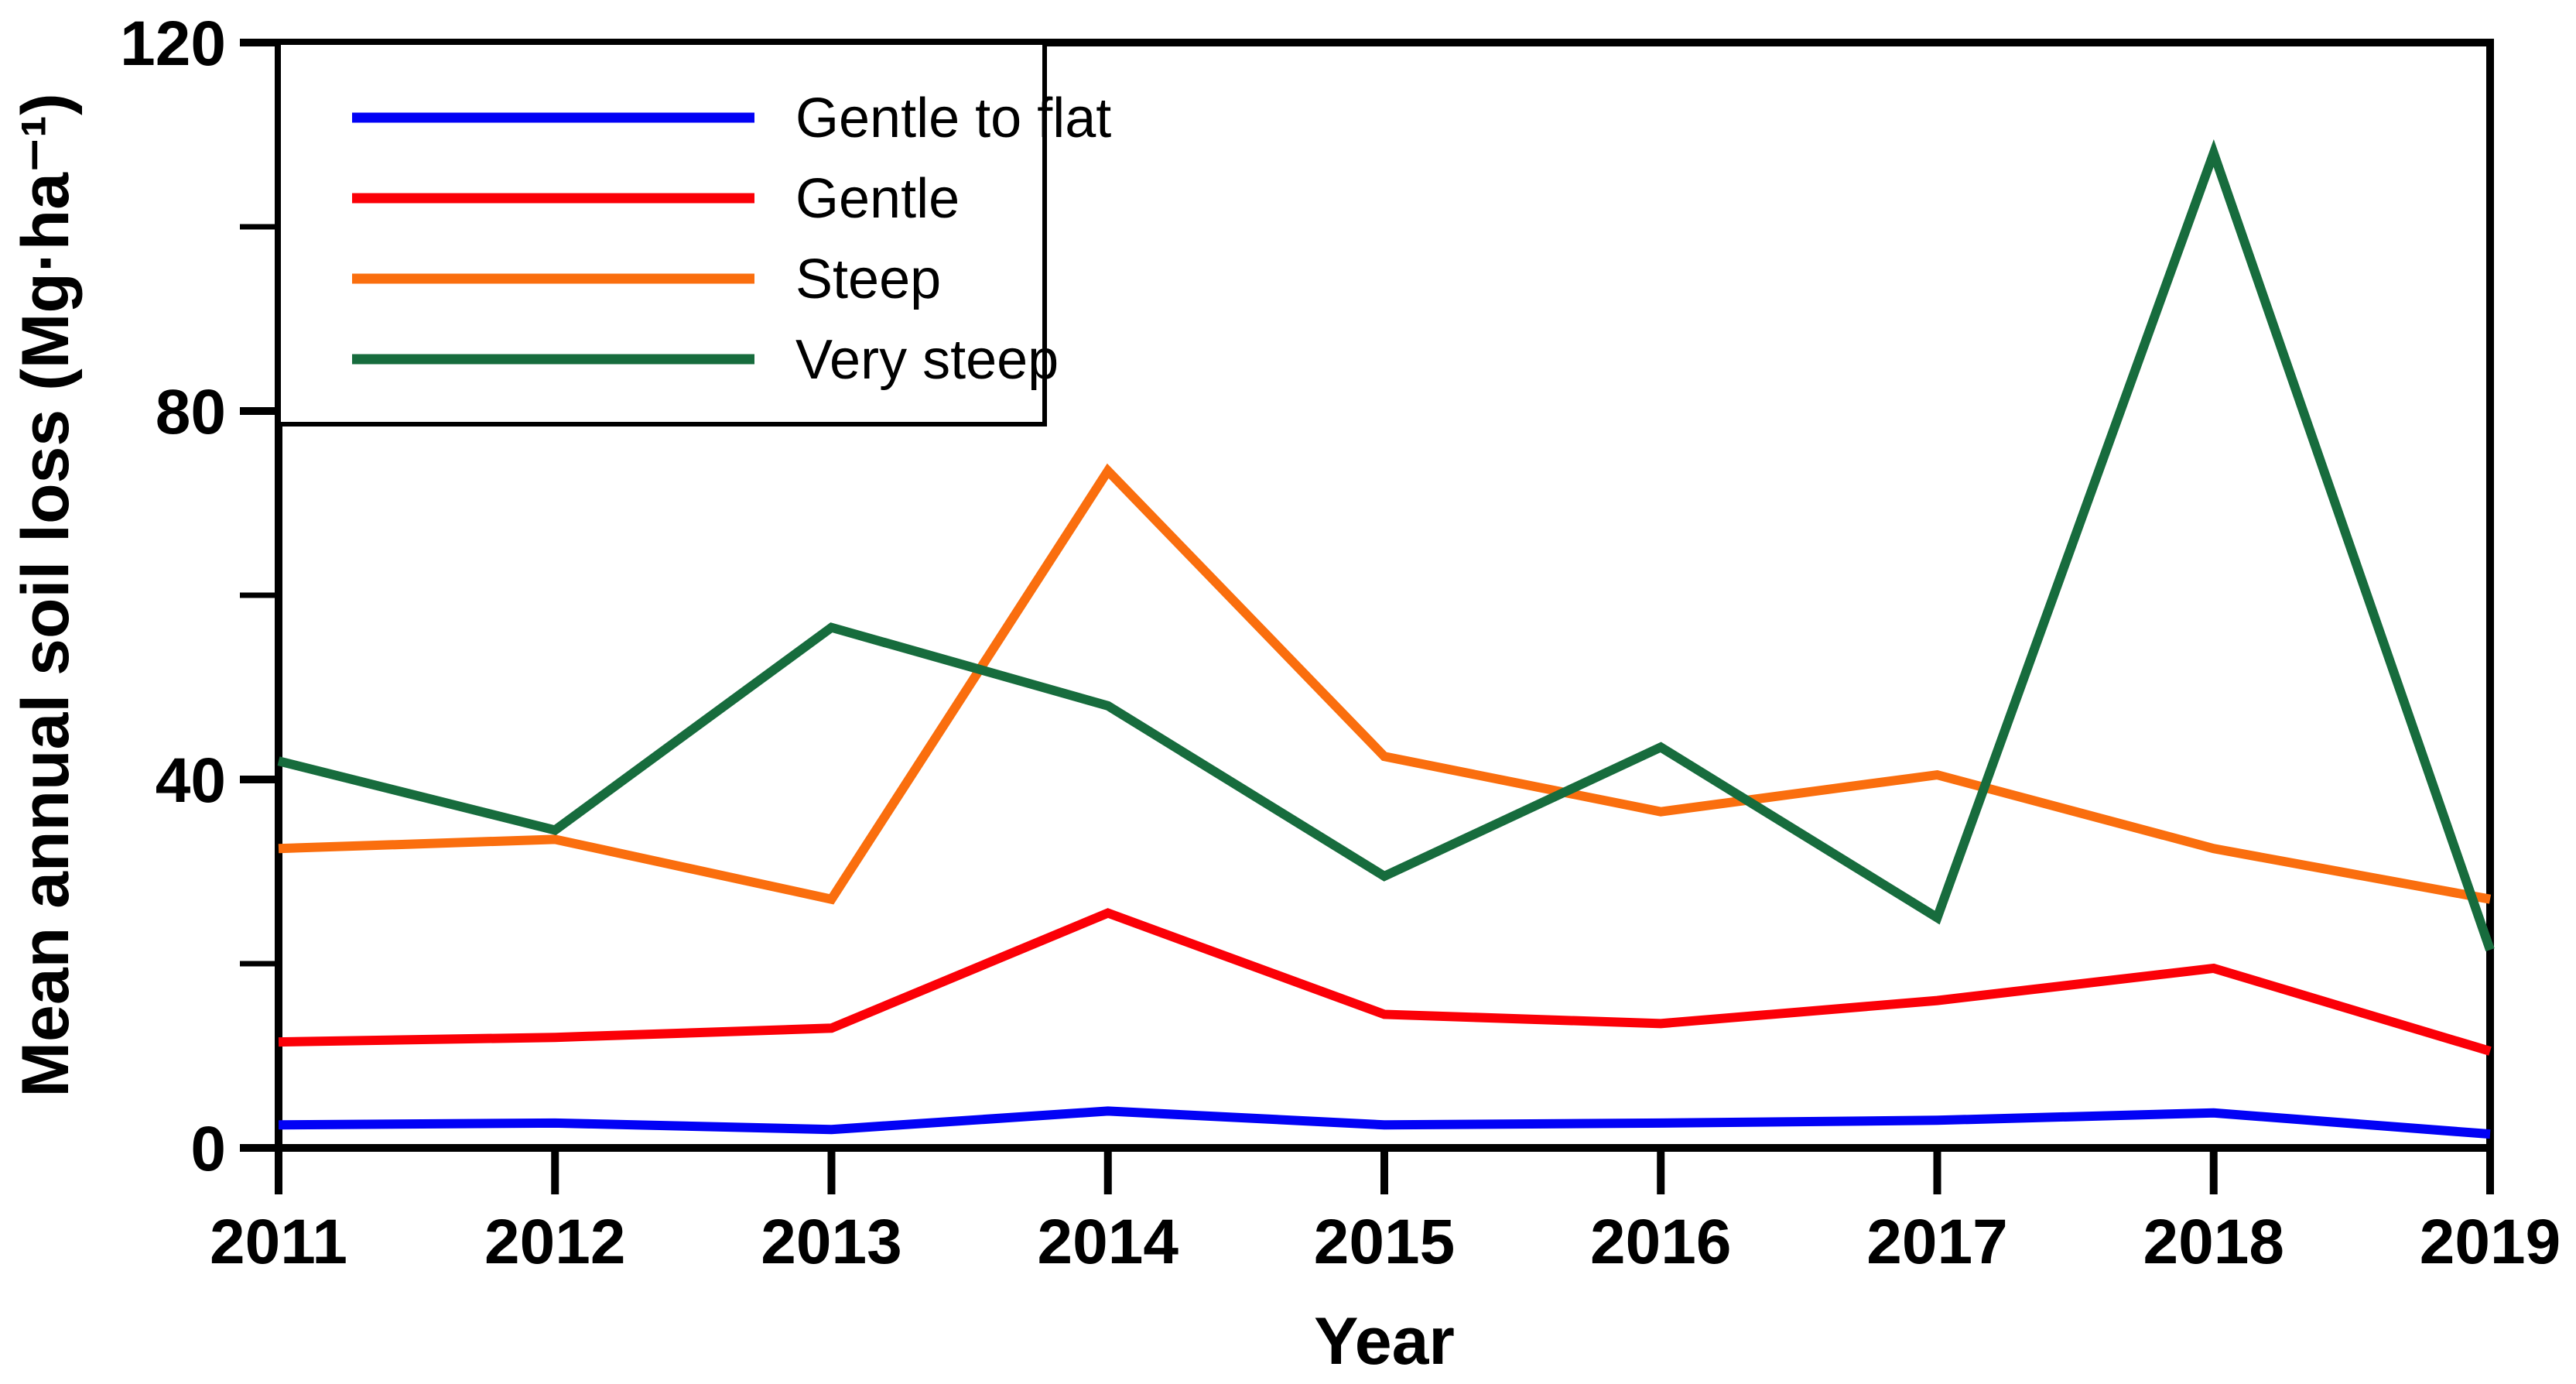 This screenshot has height=1384, width=2576. I want to click on x-tick-label: 2019, so click(2490, 1242).